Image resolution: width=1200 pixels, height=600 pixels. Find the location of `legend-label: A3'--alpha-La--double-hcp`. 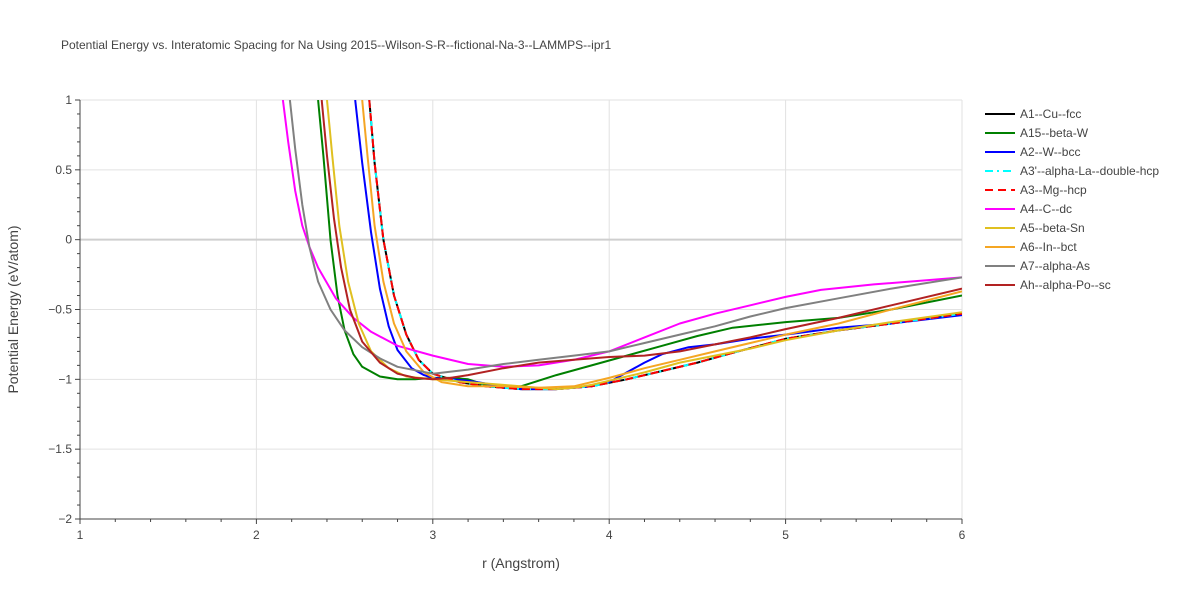

legend-label: A3'--alpha-La--double-hcp is located at coordinates (1089, 171).